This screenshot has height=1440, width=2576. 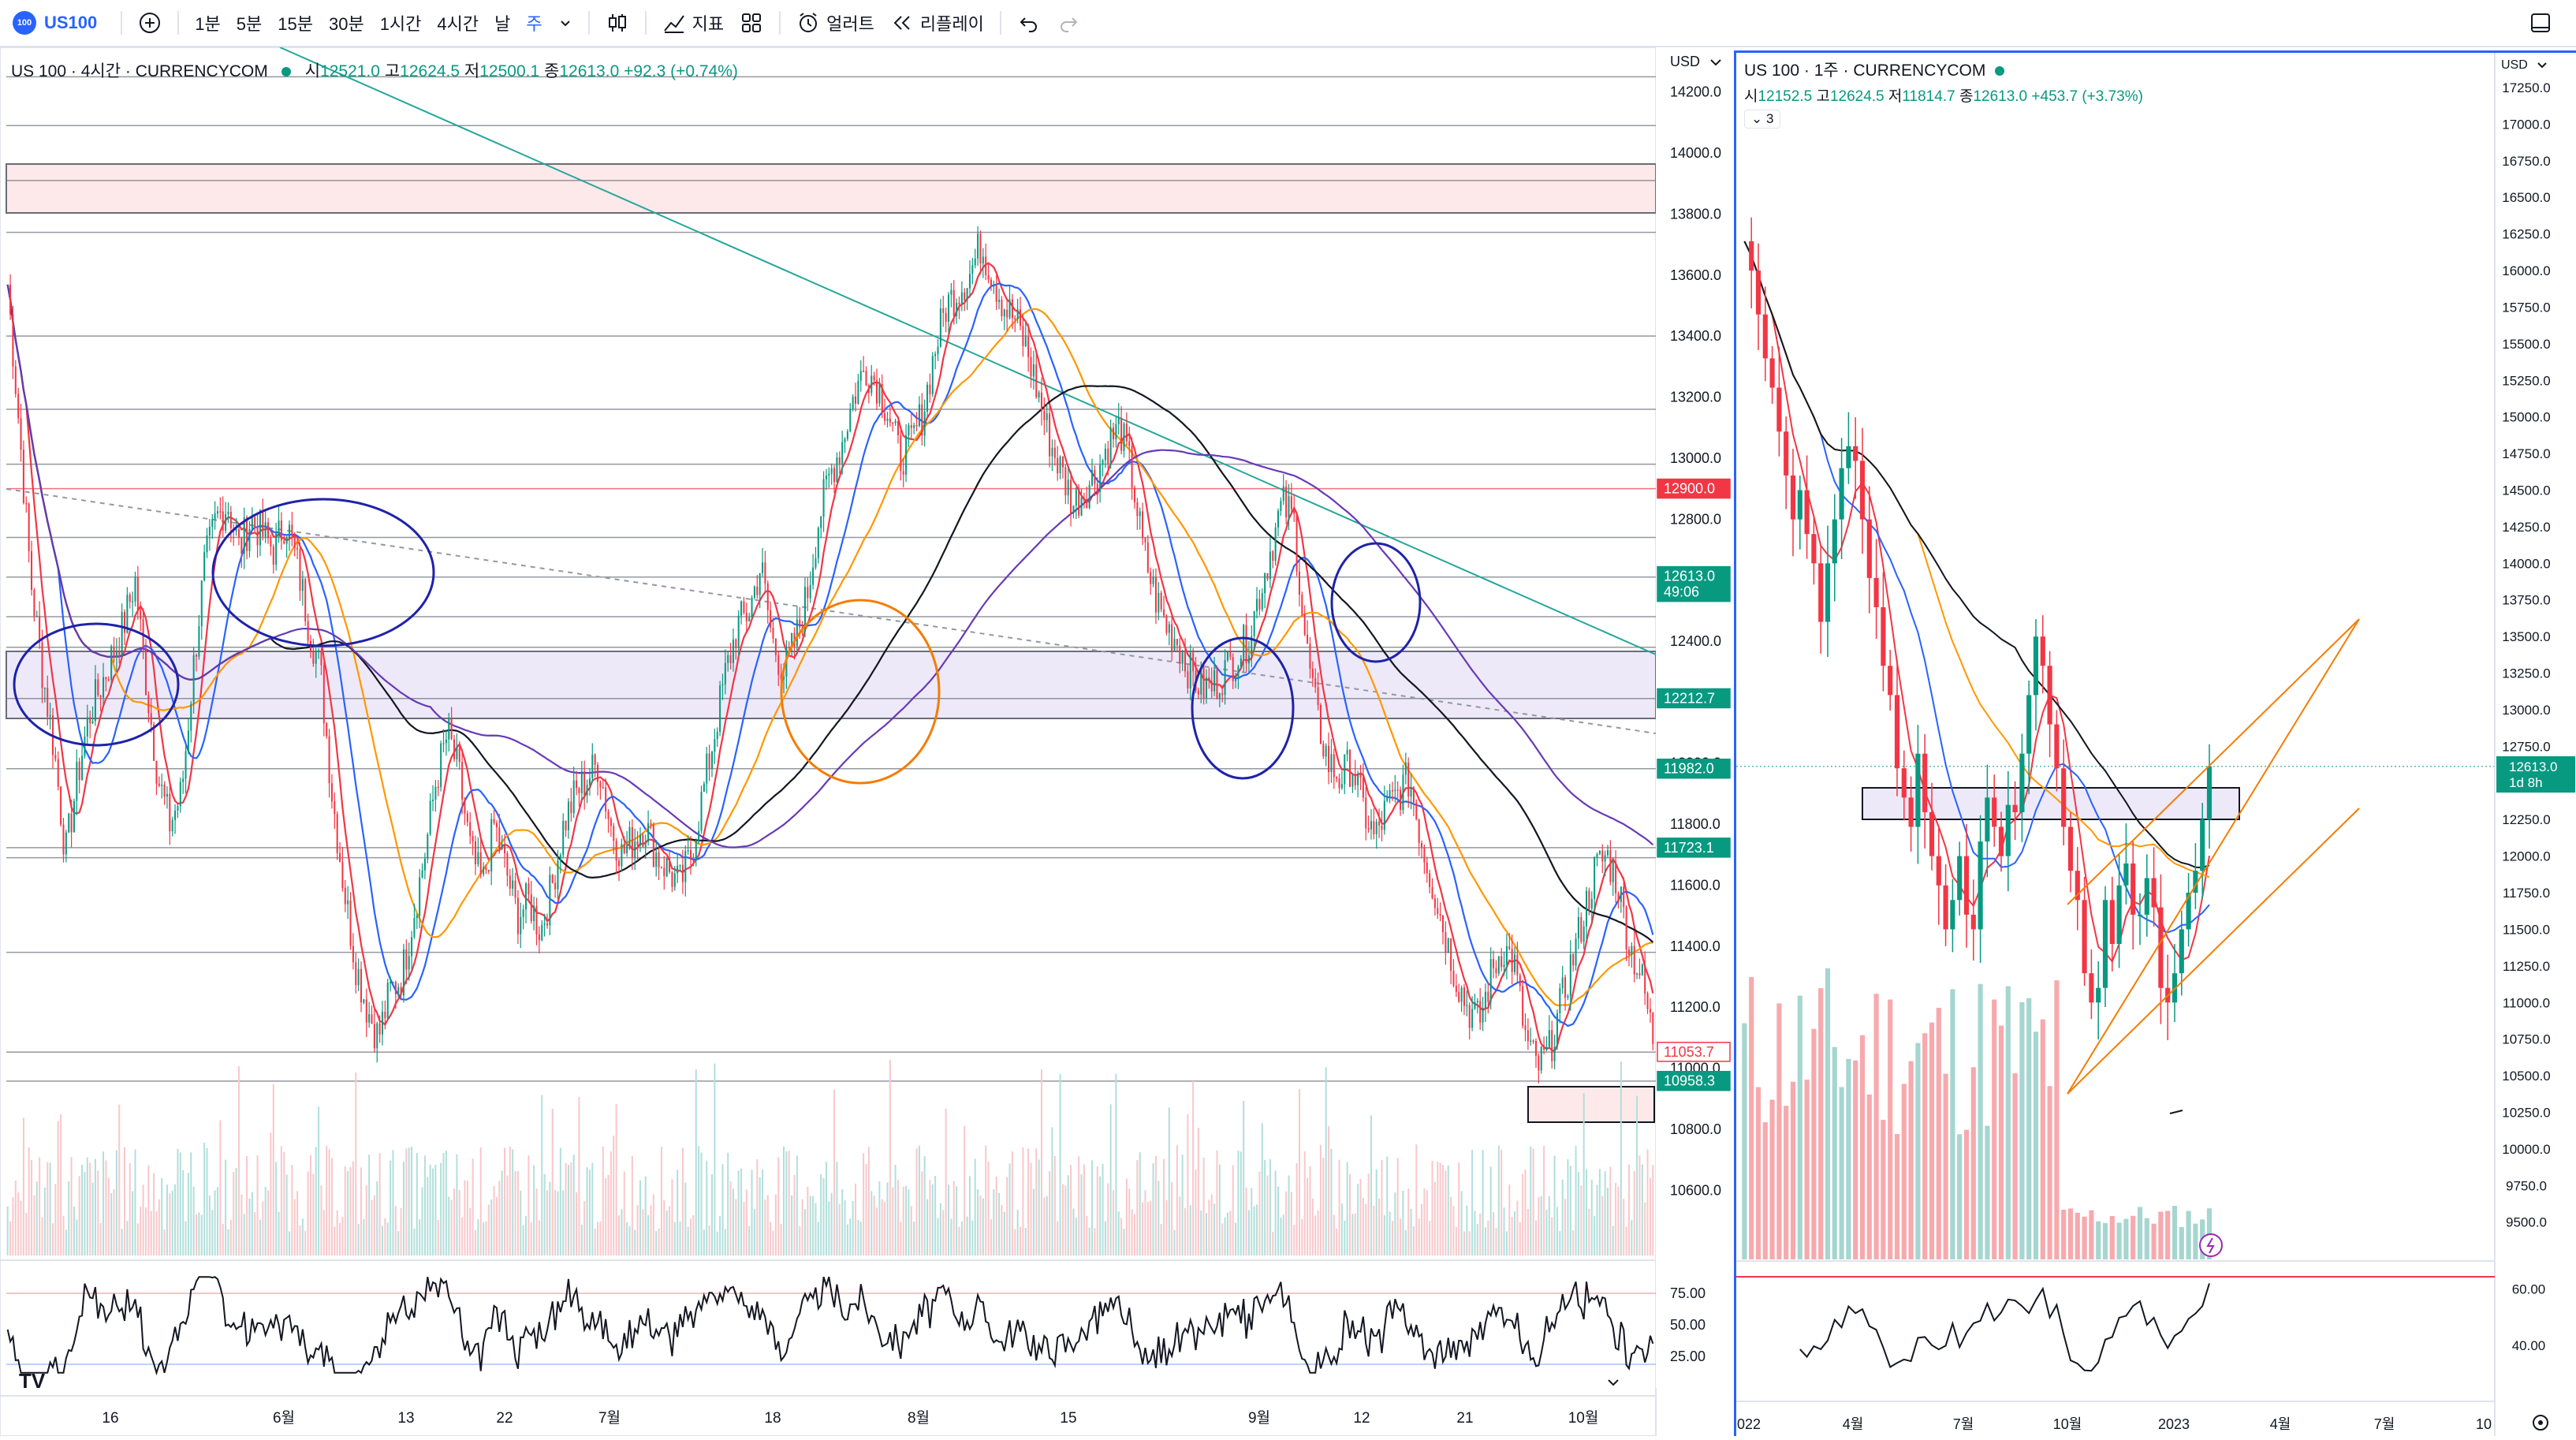 I want to click on alert-button: 얼러트, so click(x=835, y=23).